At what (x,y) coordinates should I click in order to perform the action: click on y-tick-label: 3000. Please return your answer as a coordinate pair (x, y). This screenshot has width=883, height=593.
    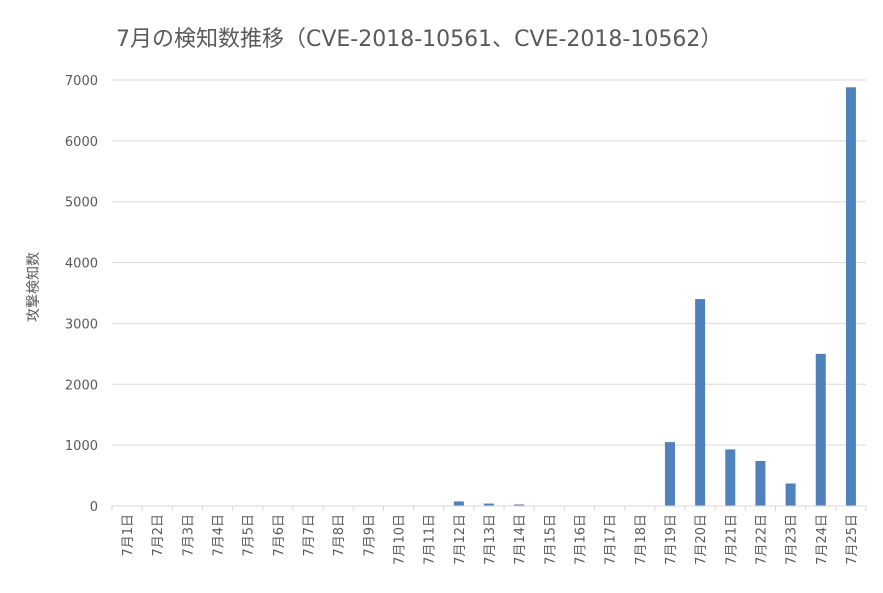
    Looking at the image, I should click on (81, 324).